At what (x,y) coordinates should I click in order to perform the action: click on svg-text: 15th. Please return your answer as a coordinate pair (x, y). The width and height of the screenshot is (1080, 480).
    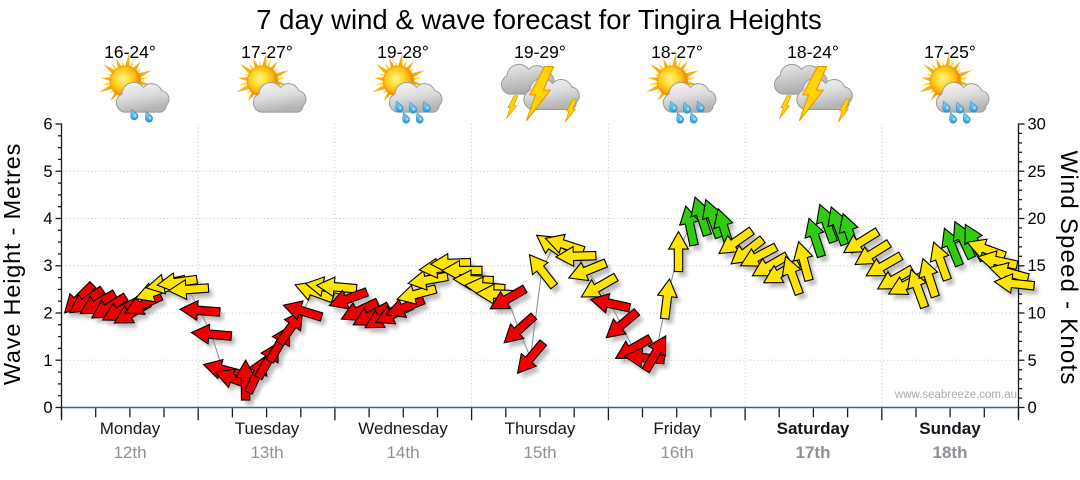
    Looking at the image, I should click on (539, 452).